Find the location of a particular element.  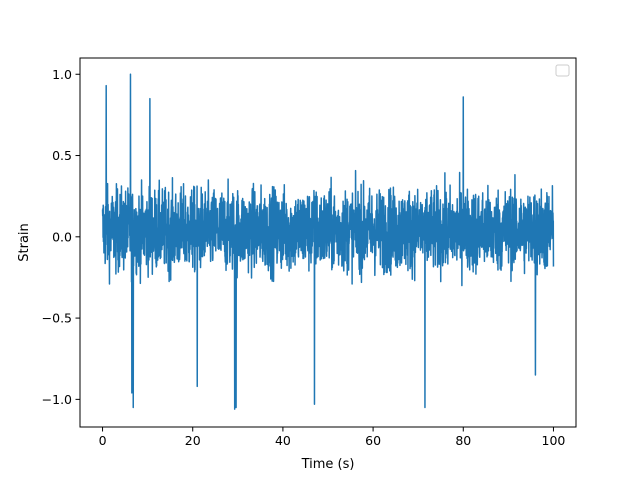

x-axis-label: Time (s) is located at coordinates (328, 464).